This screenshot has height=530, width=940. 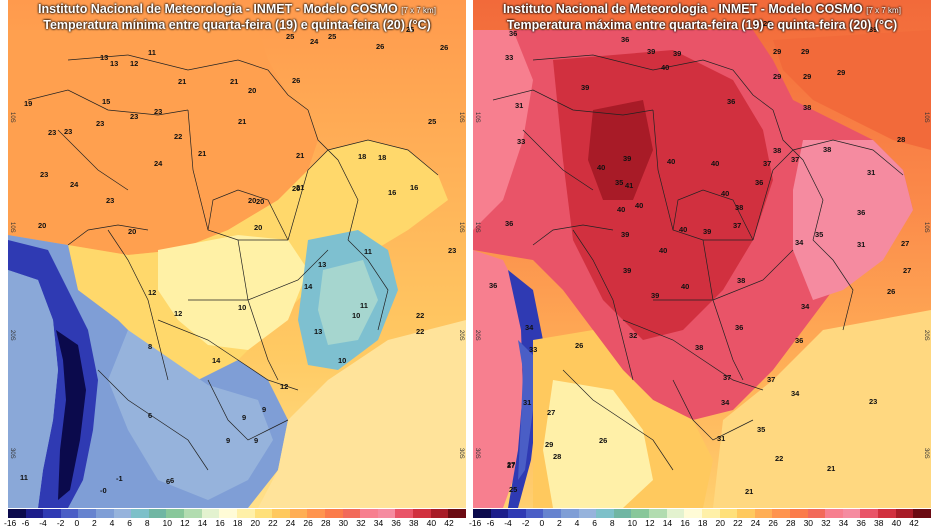 What do you see at coordinates (325, 523) in the screenshot?
I see `colorbar-tick-label: 28` at bounding box center [325, 523].